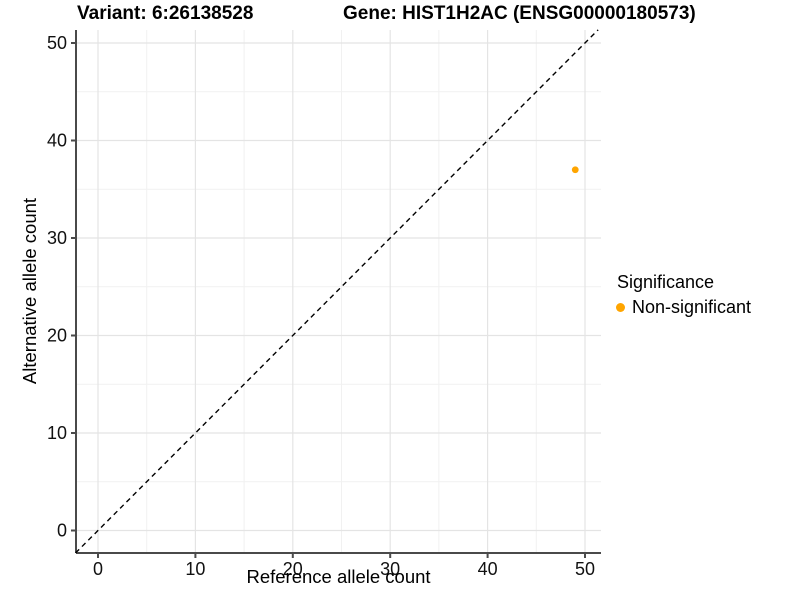 The height and width of the screenshot is (600, 800). Describe the element at coordinates (165, 13) in the screenshot. I see `plot-title-variant: Variant: 6:26138528` at that location.